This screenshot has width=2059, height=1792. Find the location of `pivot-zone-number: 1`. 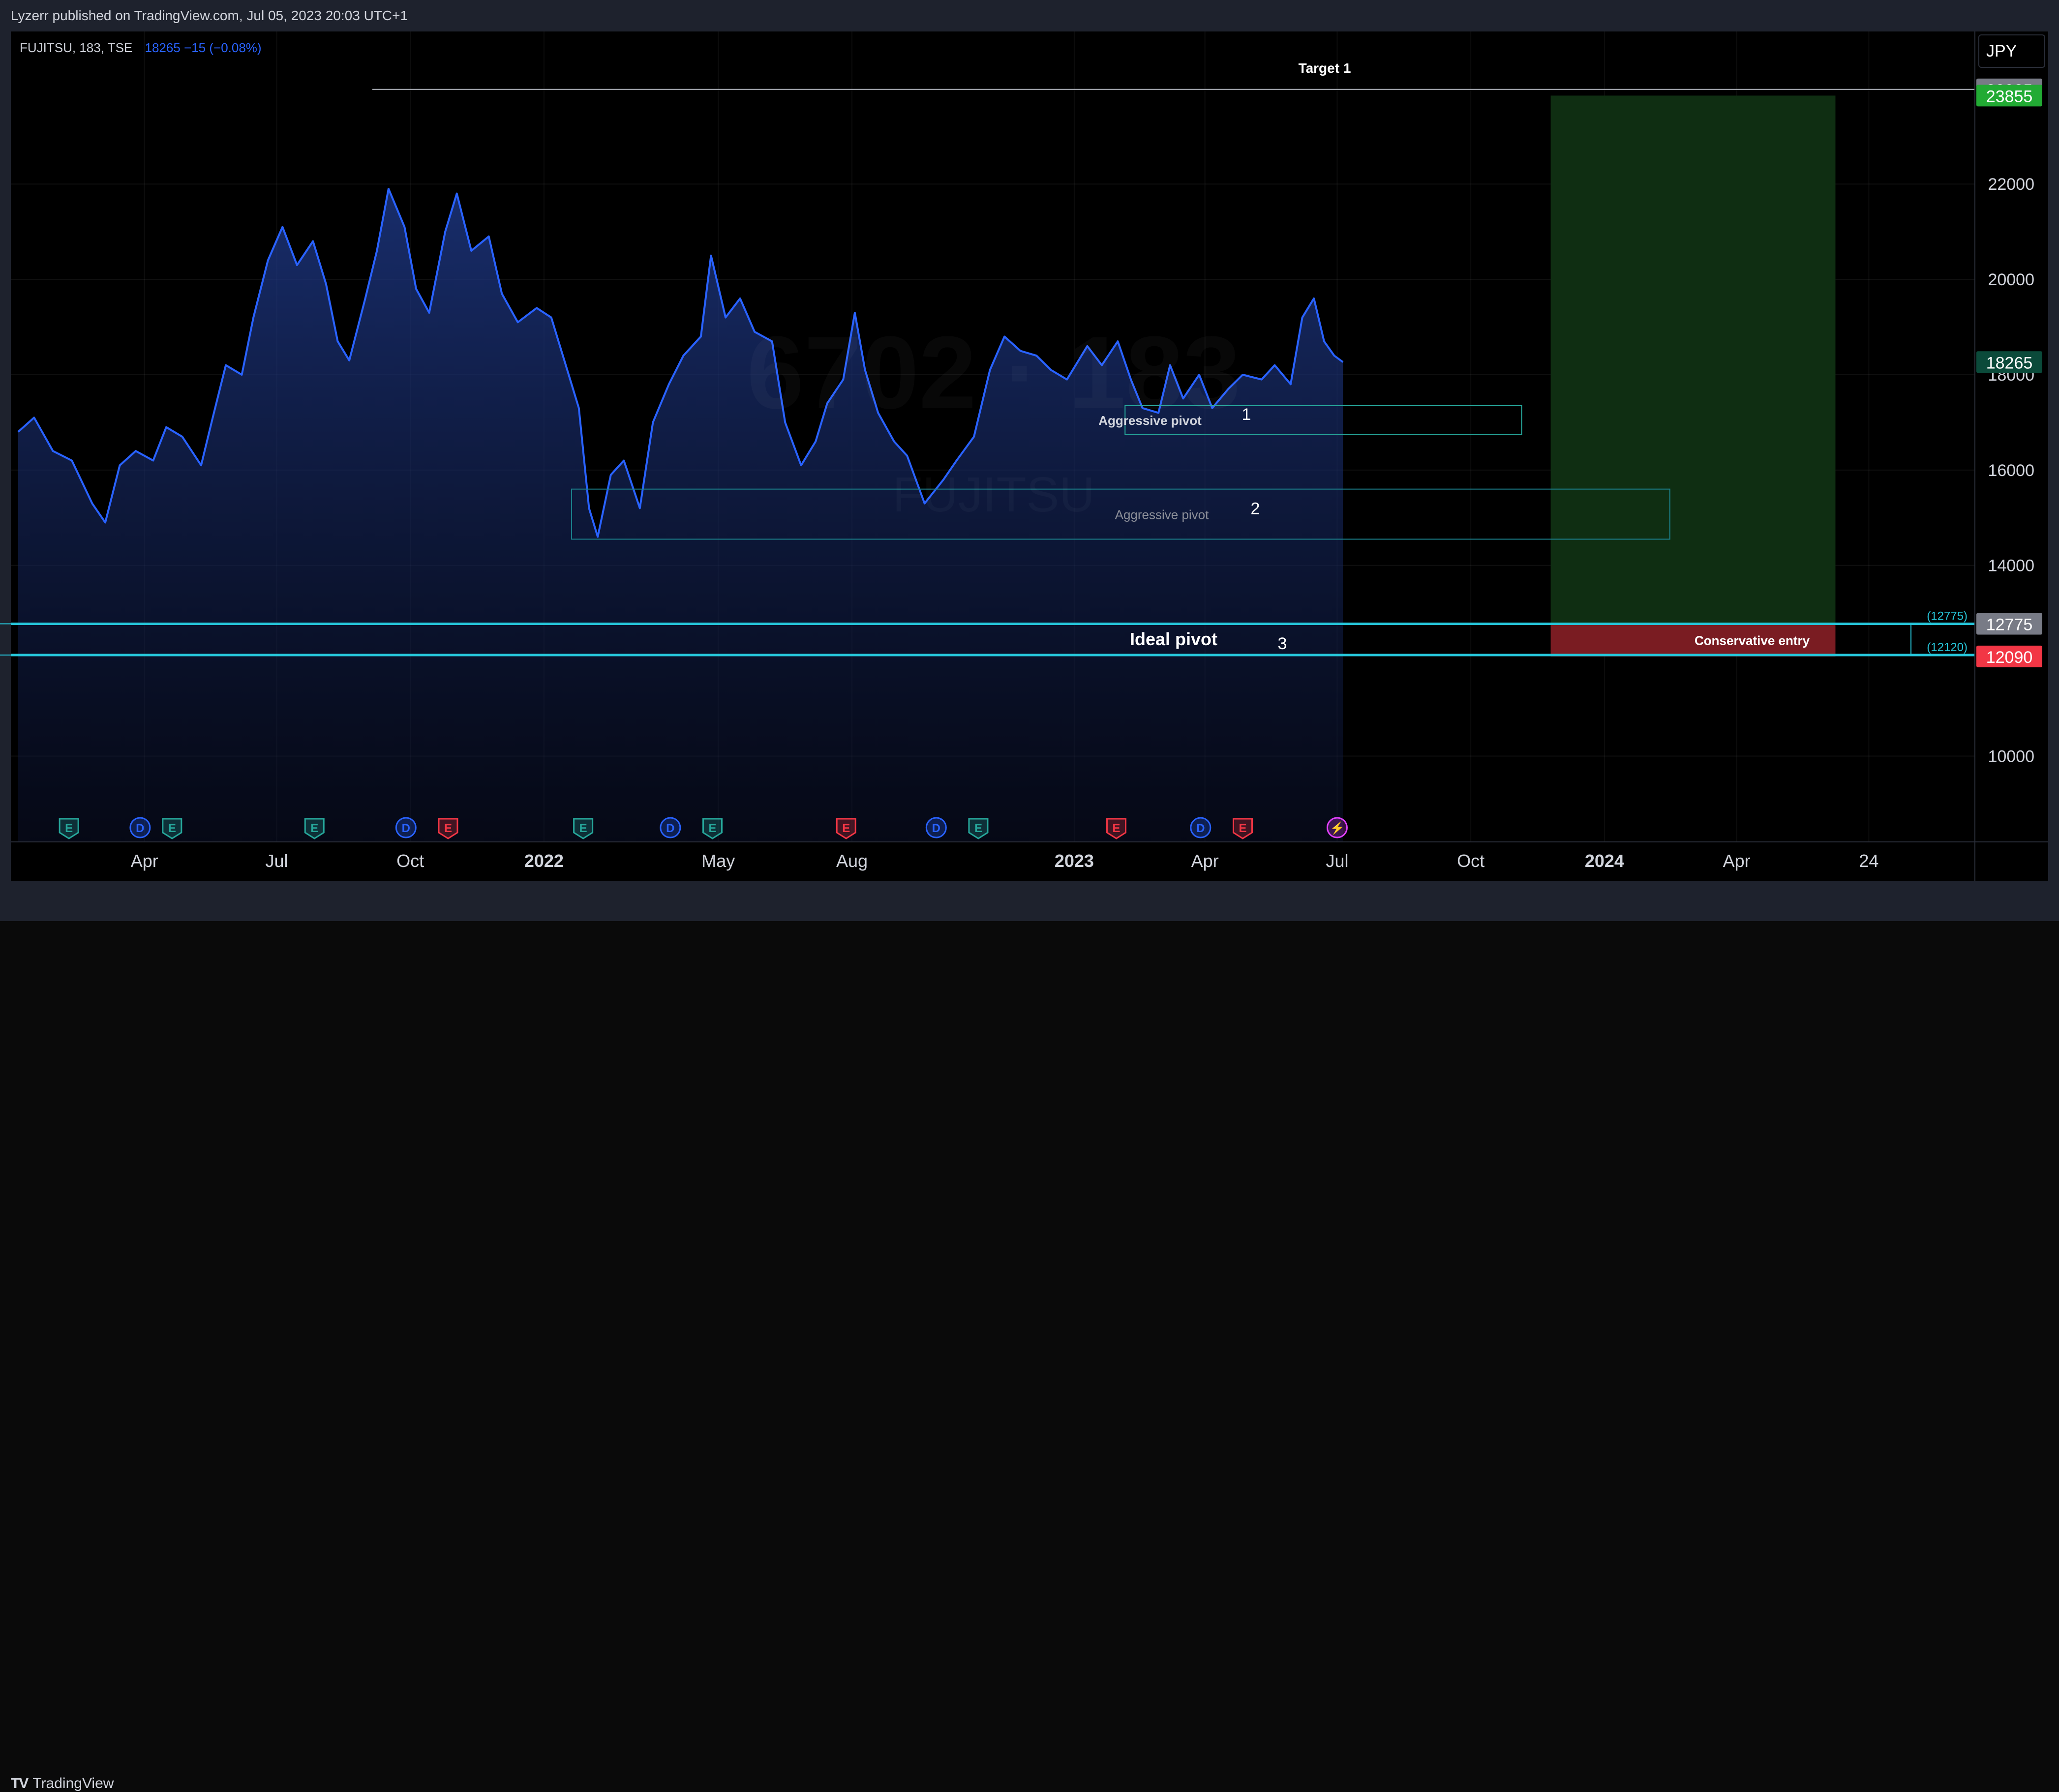

pivot-zone-number: 1 is located at coordinates (1246, 414).